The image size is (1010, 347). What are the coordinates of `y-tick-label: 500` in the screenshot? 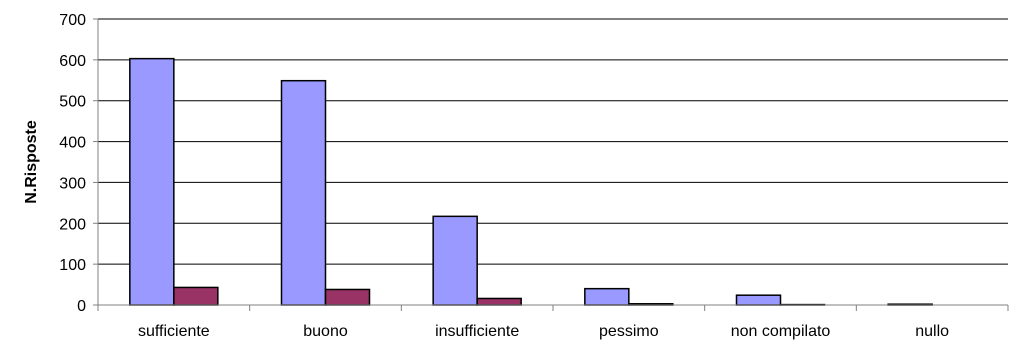 It's located at (72, 102).